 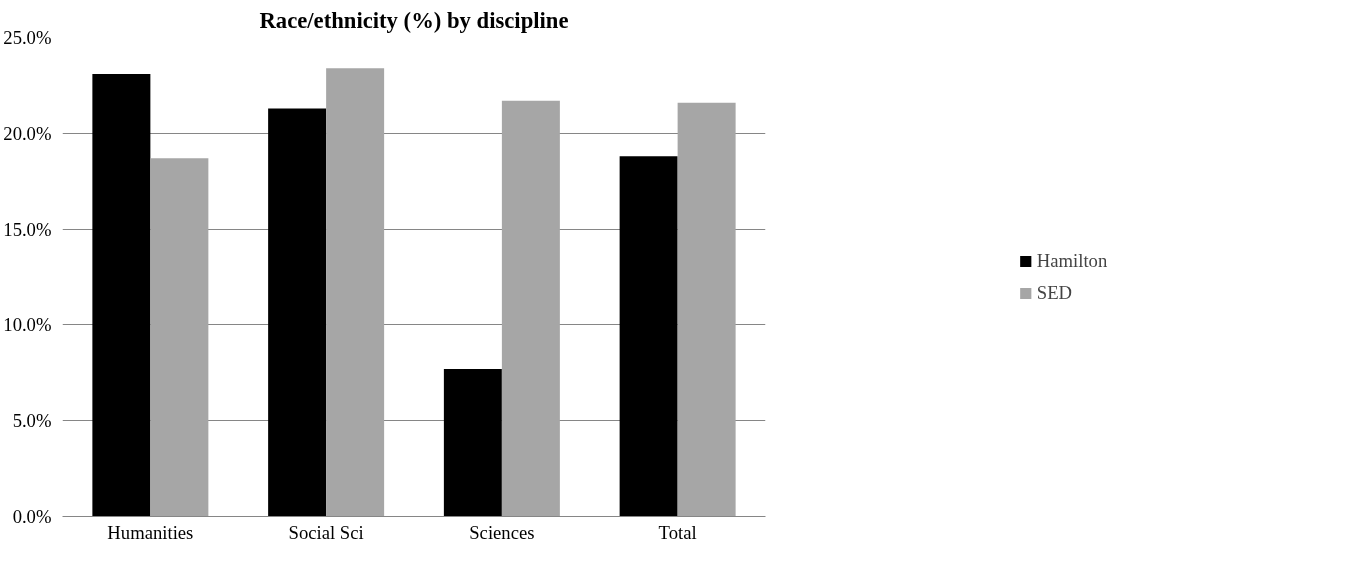 What do you see at coordinates (414, 20) in the screenshot?
I see `chart-title: Race/ethnicity (%) by discipline` at bounding box center [414, 20].